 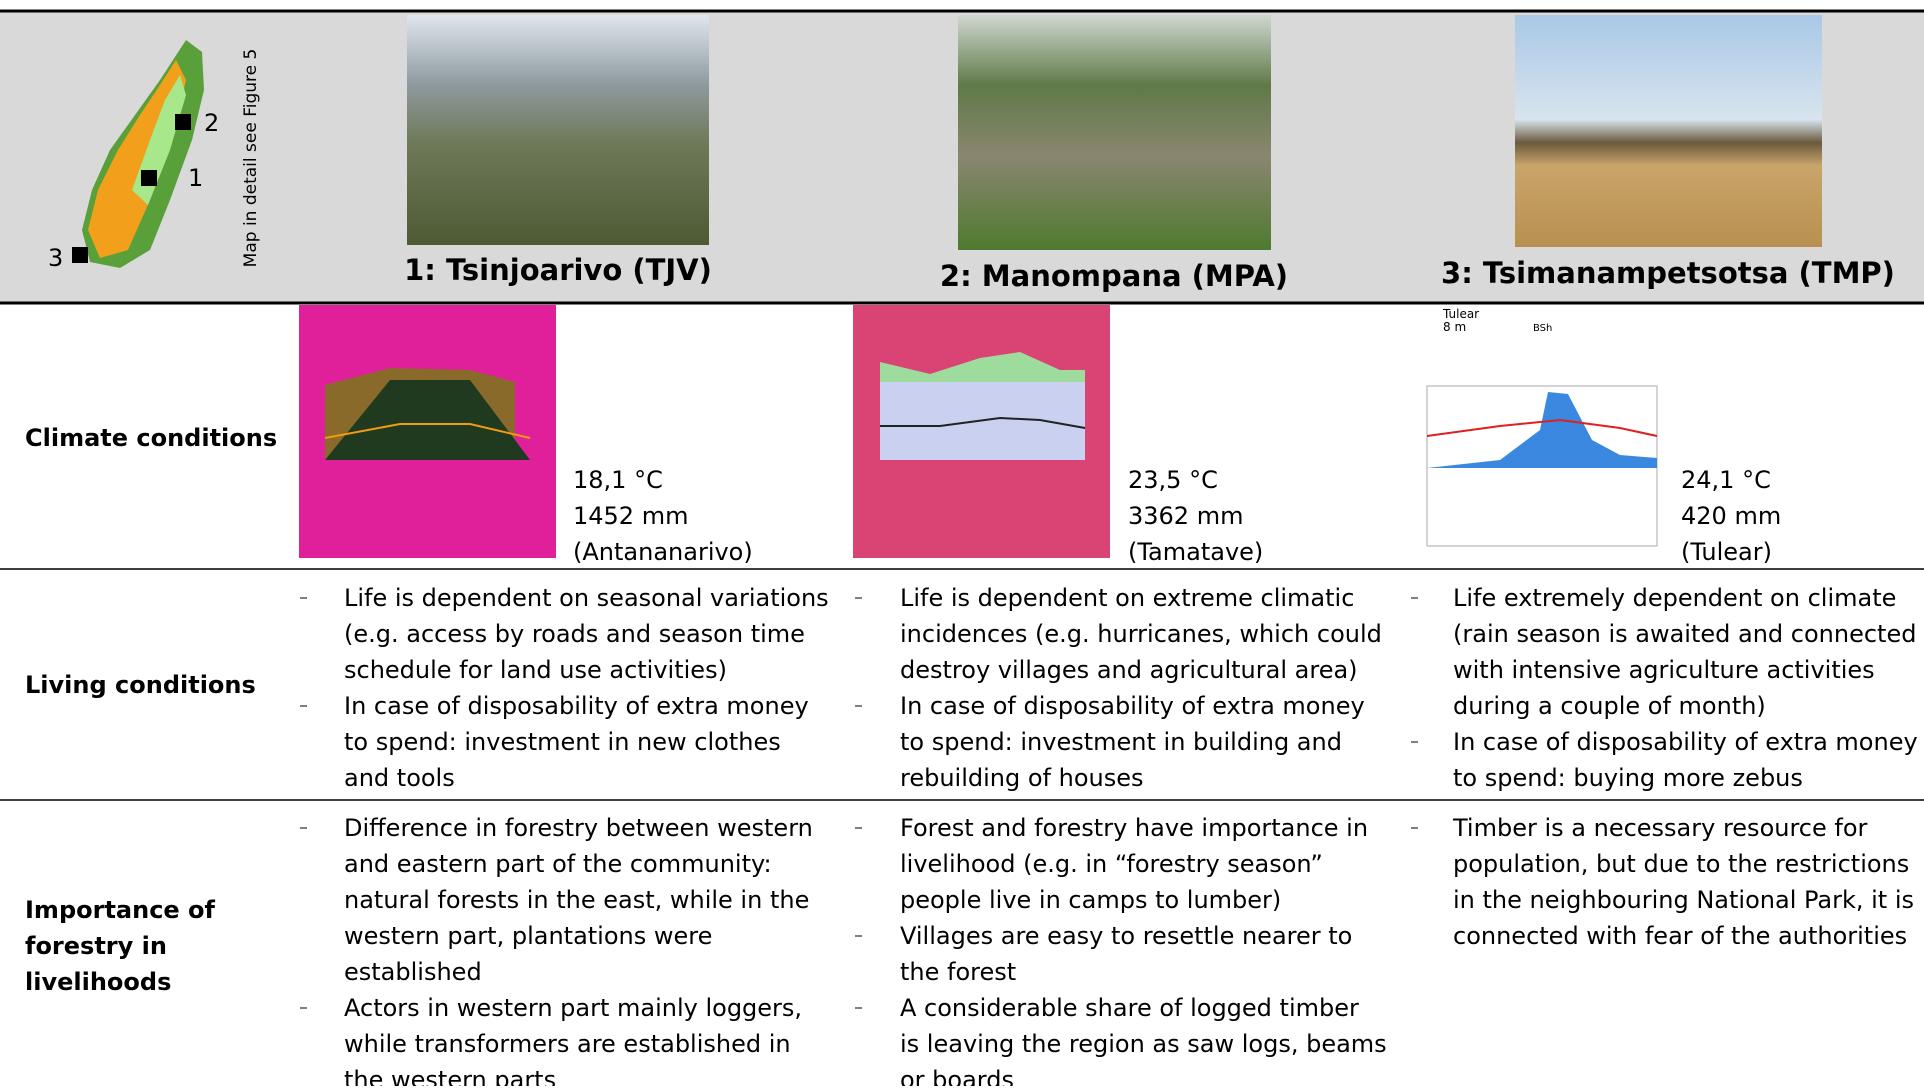 What do you see at coordinates (1111, 864) in the screenshot?
I see `bullet-text: livelihood (e.g. in “forestry season”` at bounding box center [1111, 864].